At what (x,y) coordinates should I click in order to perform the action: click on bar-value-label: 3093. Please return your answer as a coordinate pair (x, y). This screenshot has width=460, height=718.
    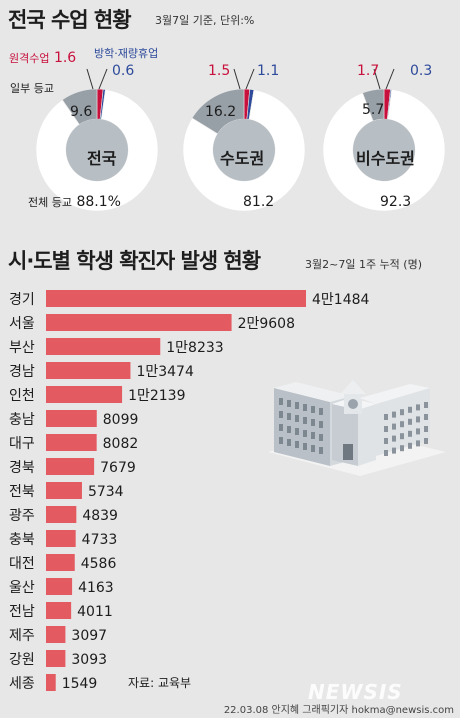
    Looking at the image, I should click on (89, 660).